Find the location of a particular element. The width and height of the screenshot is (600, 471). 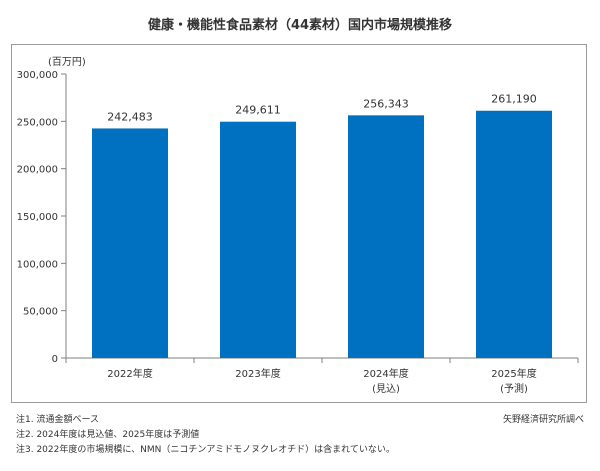

x-category-sublabel: (見込) is located at coordinates (386, 389).